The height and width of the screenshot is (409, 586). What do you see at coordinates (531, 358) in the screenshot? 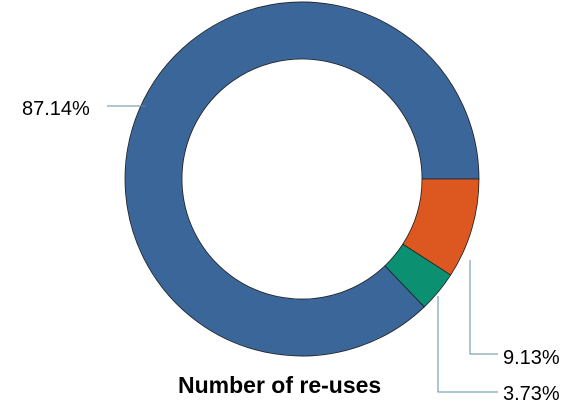
I see `slice-label-2: 9.13%` at bounding box center [531, 358].